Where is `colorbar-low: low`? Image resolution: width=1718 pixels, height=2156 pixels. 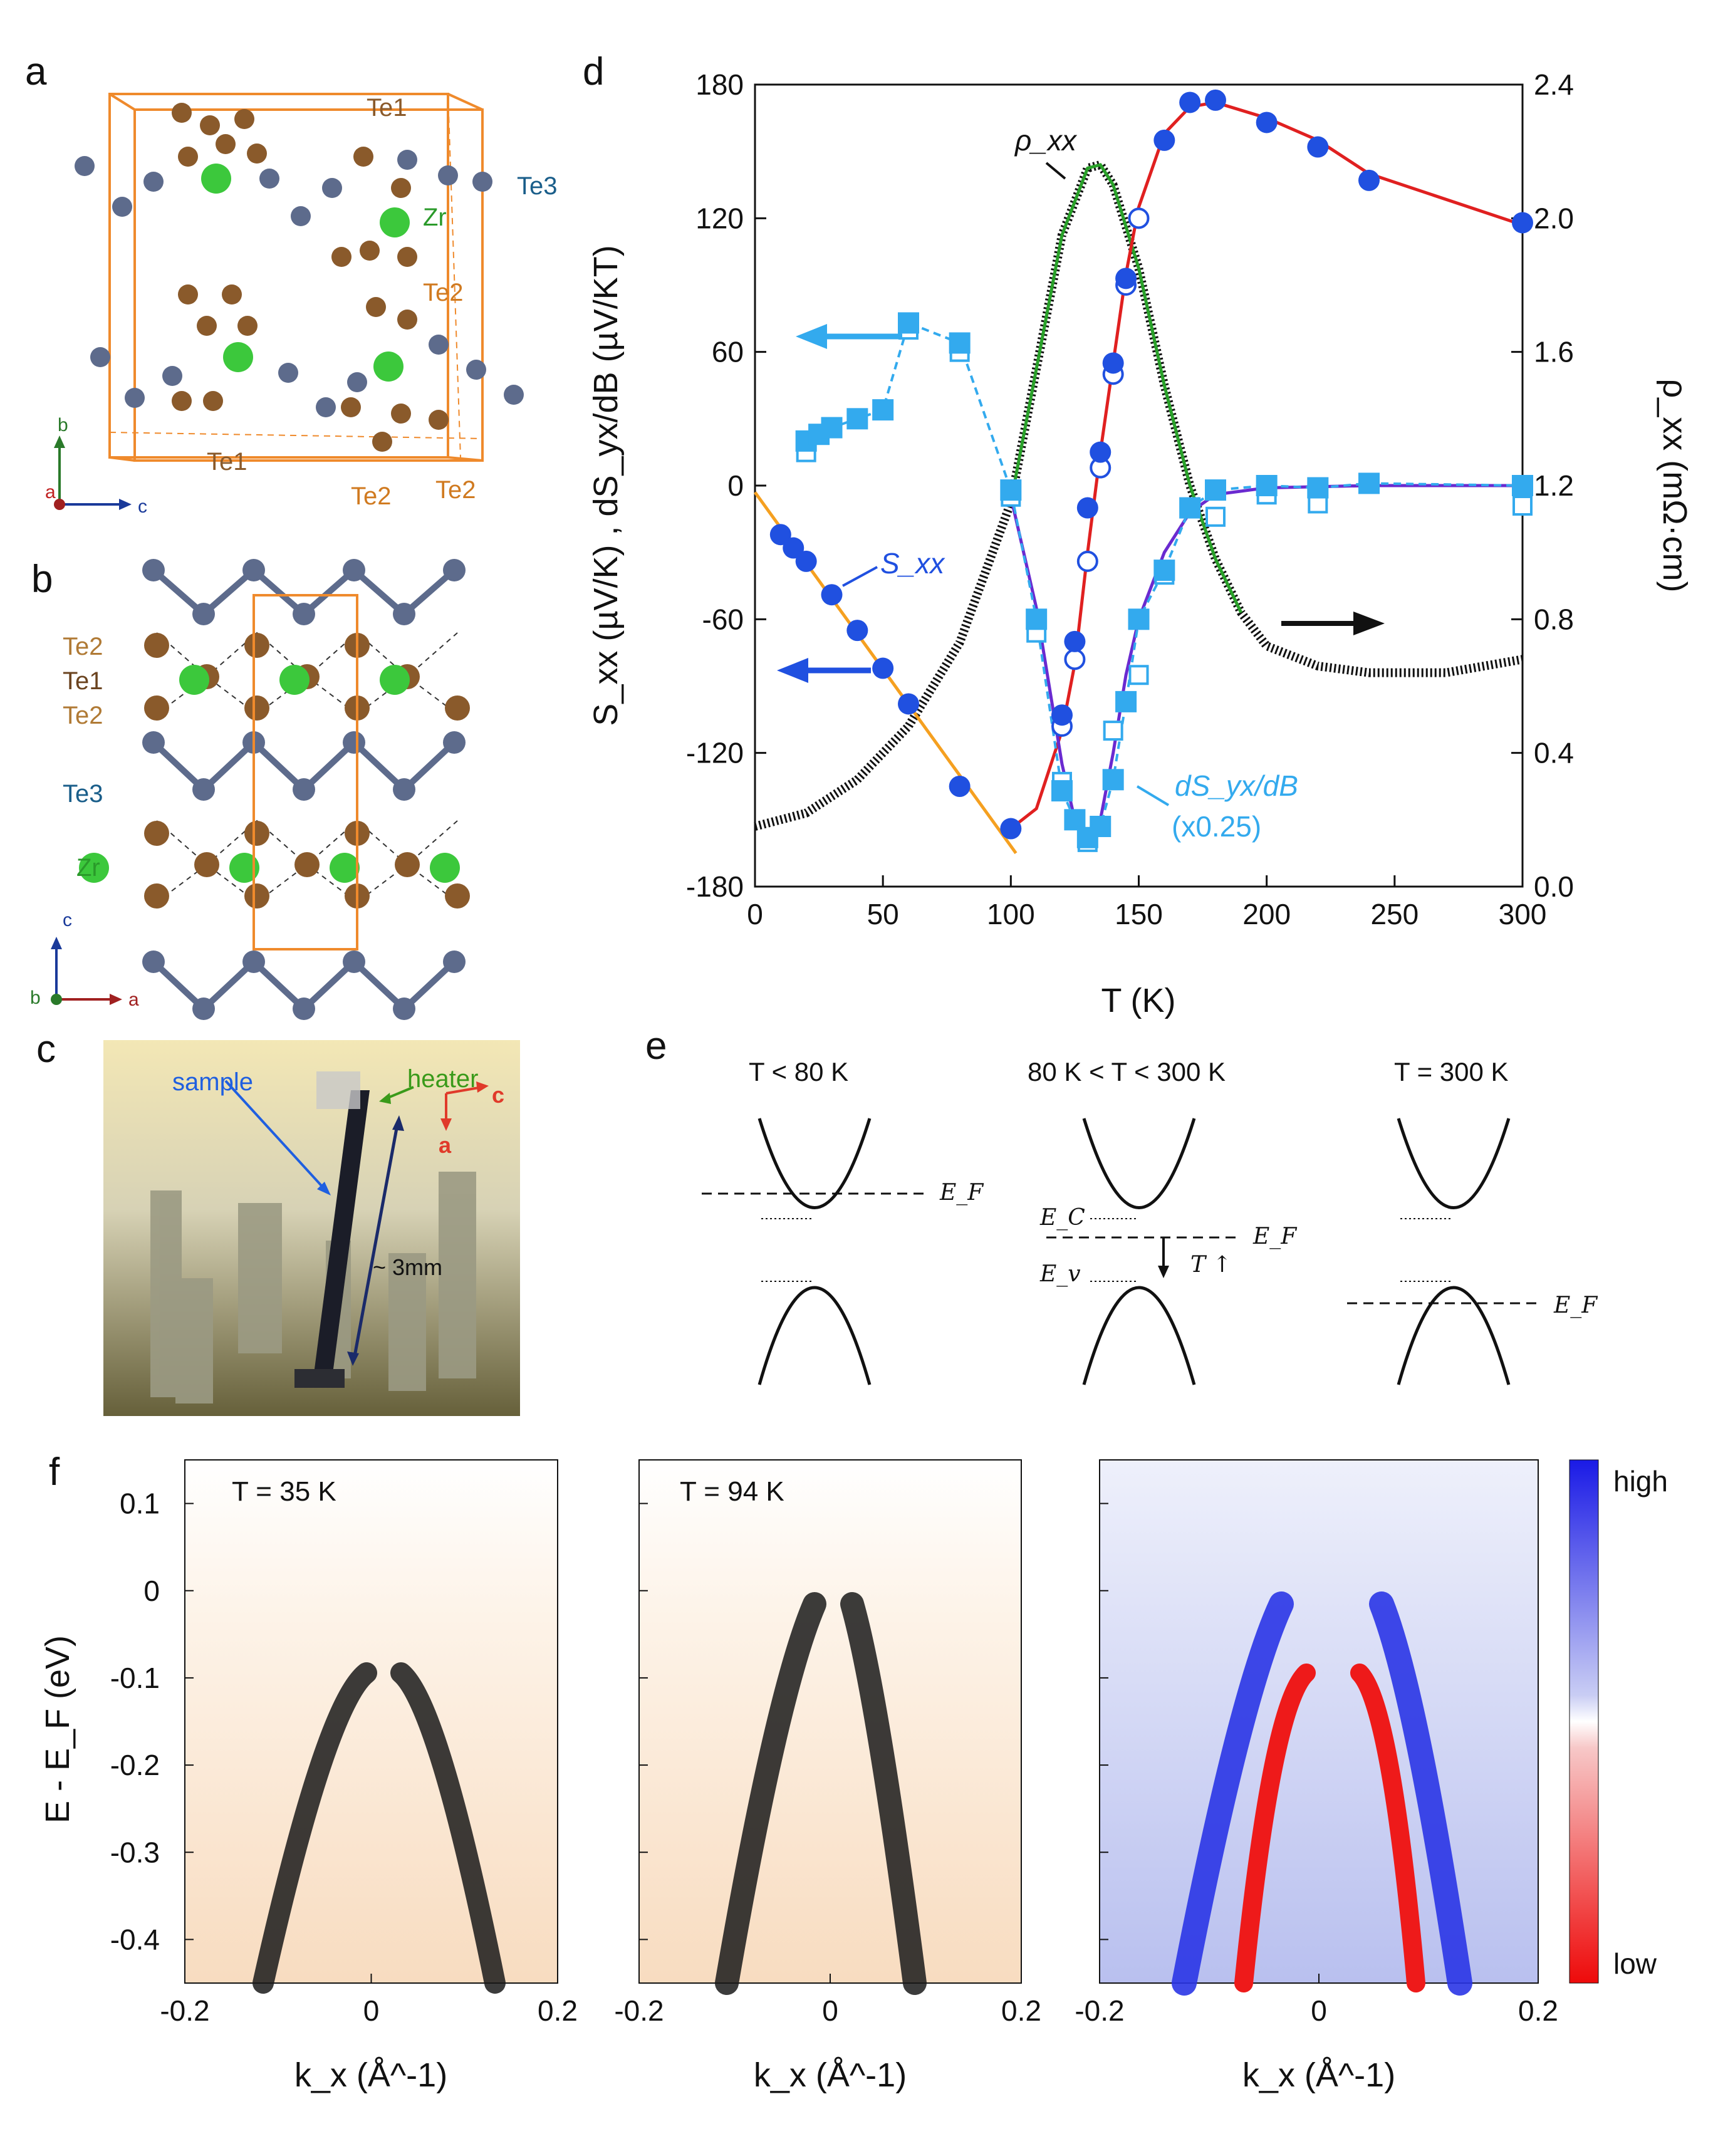 colorbar-low: low is located at coordinates (1635, 1963).